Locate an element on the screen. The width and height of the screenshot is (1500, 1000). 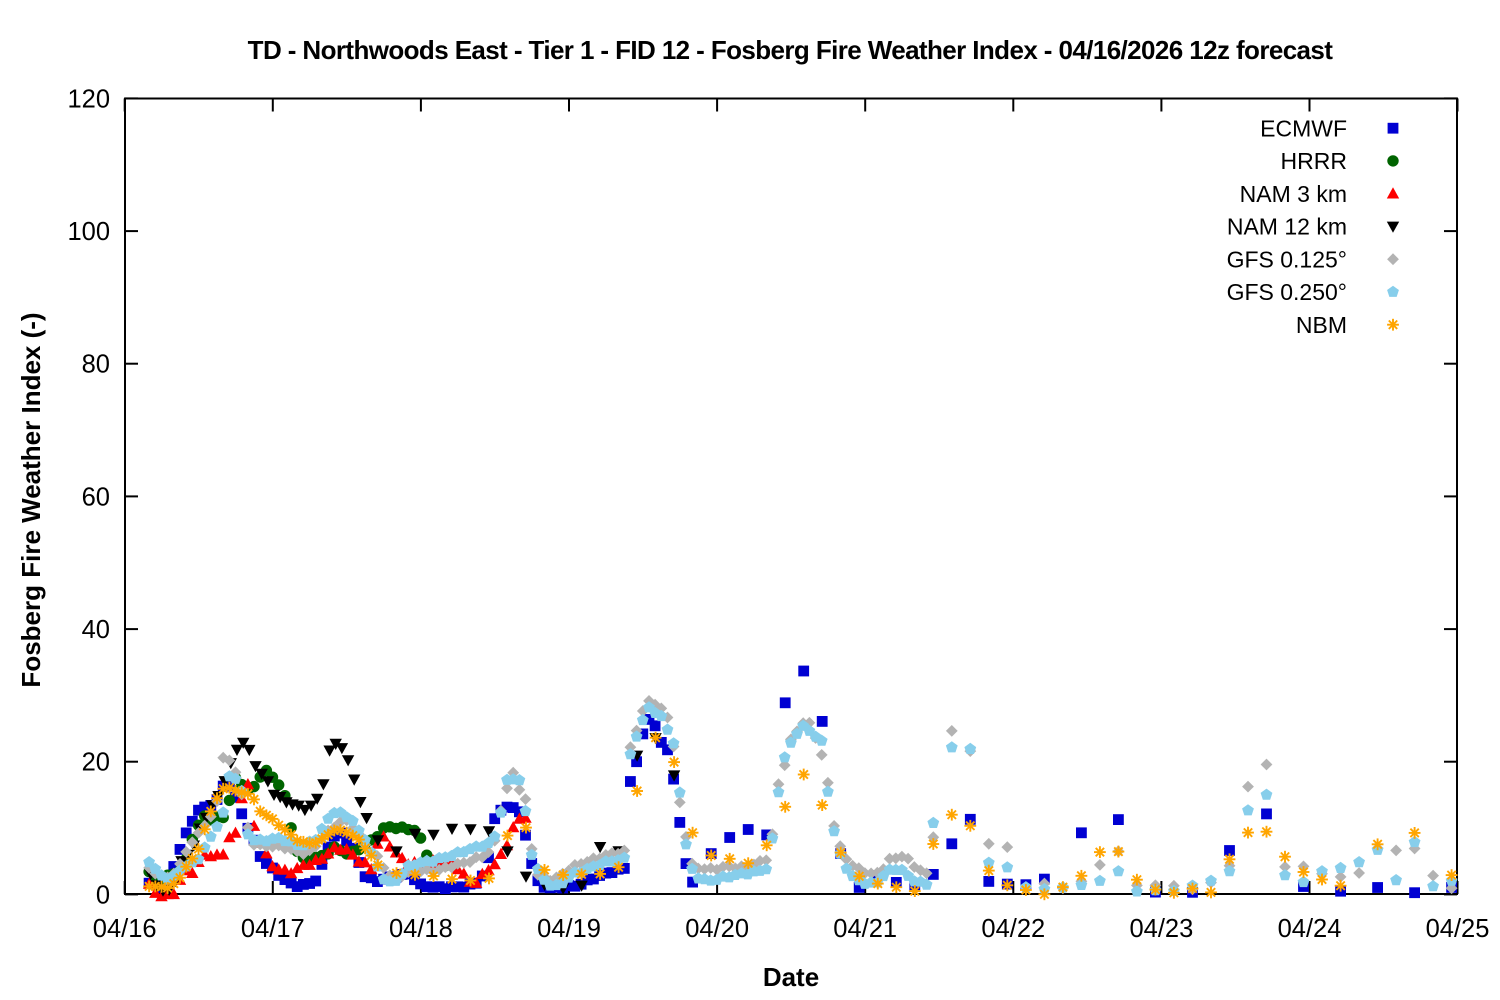
svg-text: NAM 3 km is located at coordinates (1293, 194).